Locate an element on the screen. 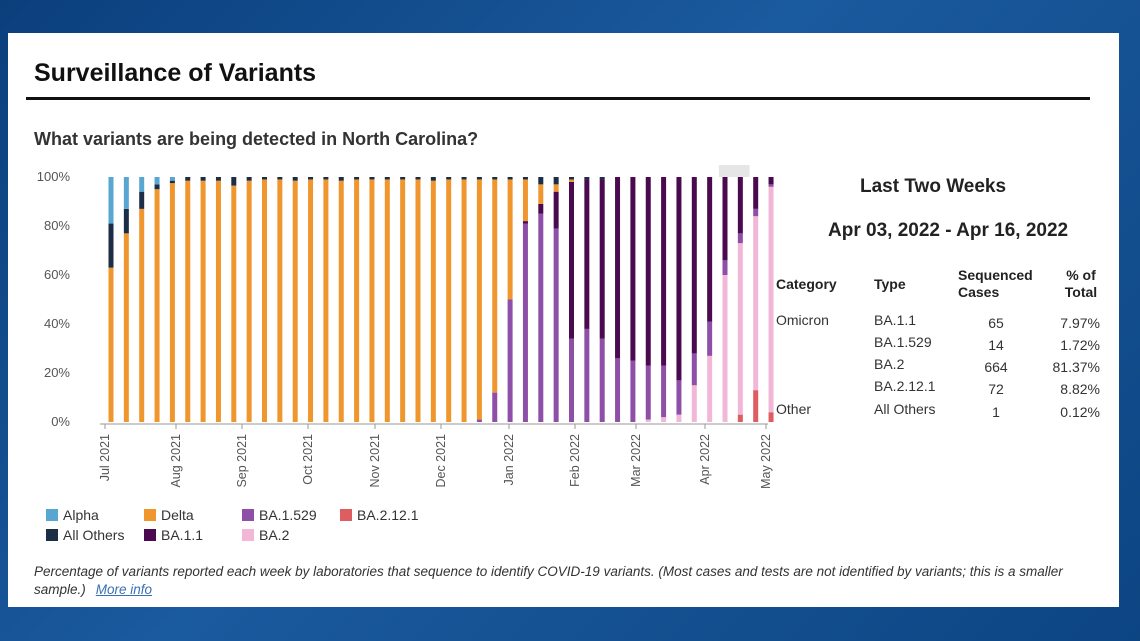 The height and width of the screenshot is (641, 1140). x-tick-label: Sep 2021 is located at coordinates (242, 461).